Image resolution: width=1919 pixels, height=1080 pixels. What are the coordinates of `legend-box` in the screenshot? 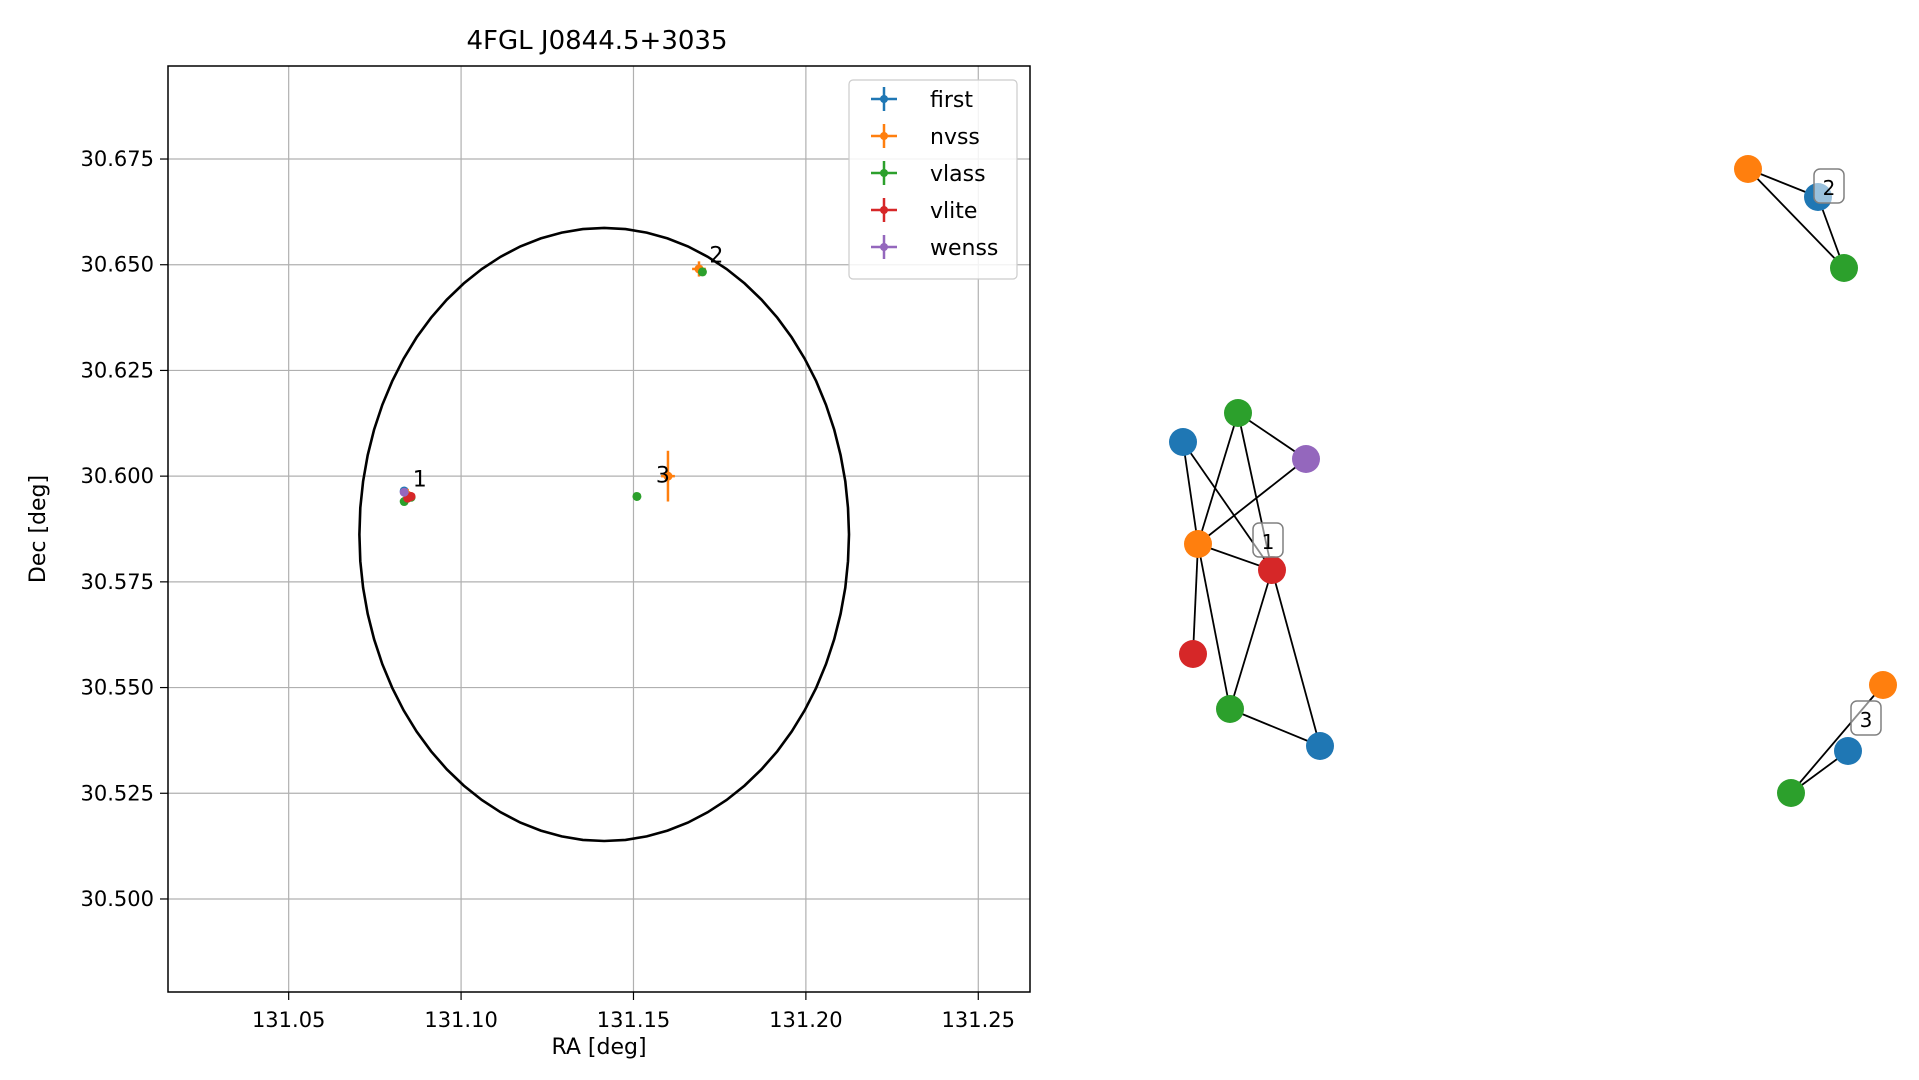 It's located at (933, 179).